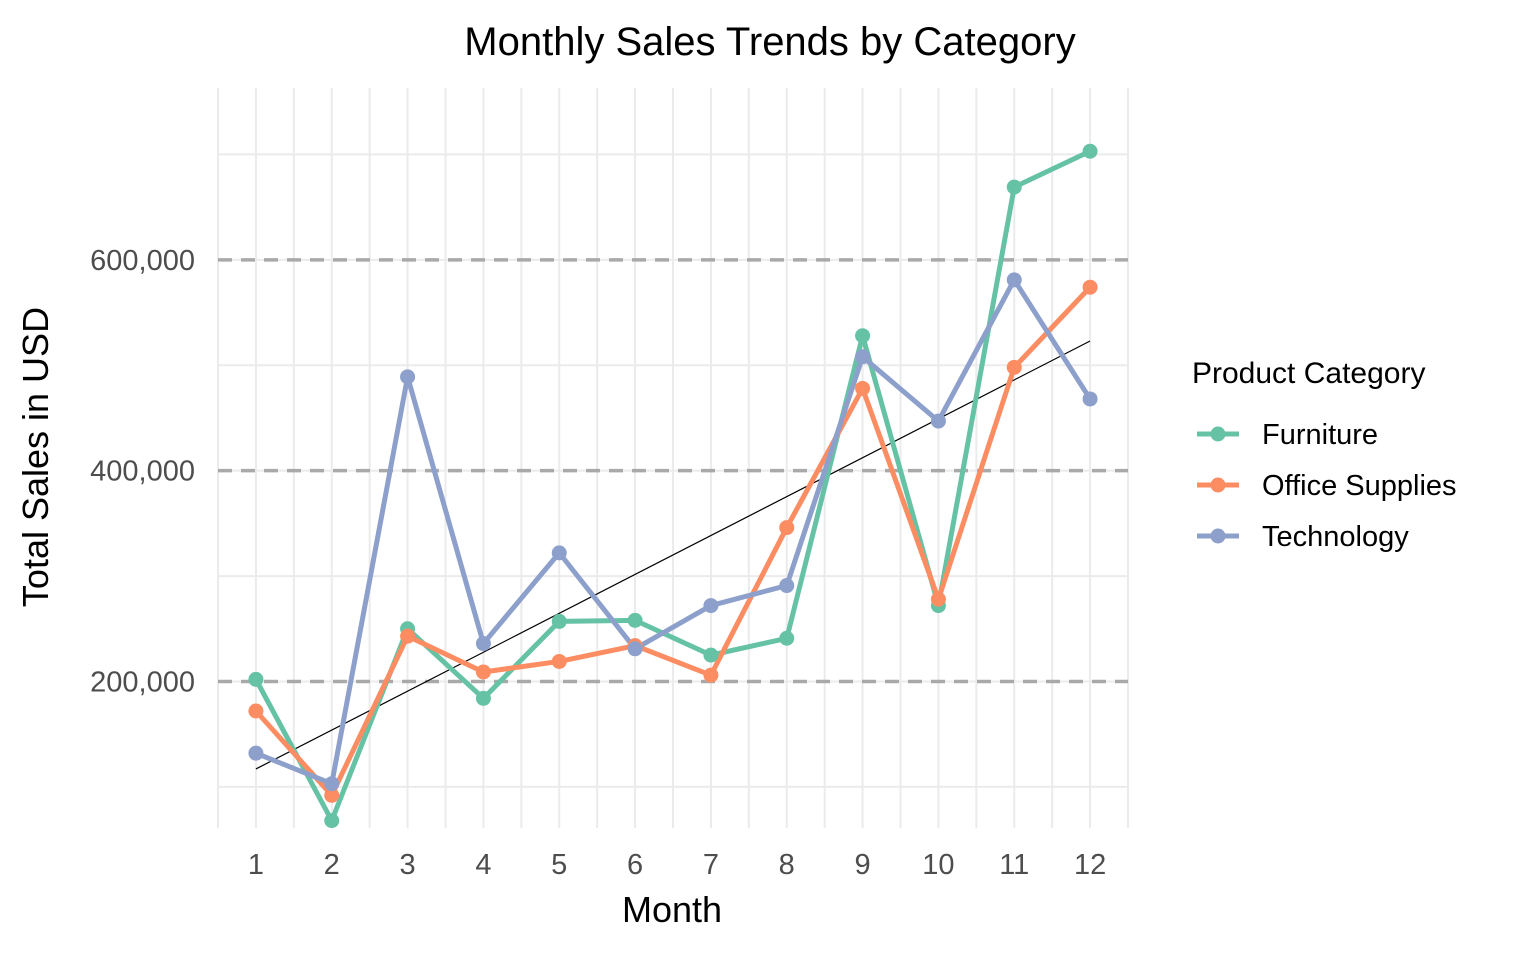 The image size is (1540, 956). What do you see at coordinates (142, 682) in the screenshot?
I see `y-tick-label: 200,000` at bounding box center [142, 682].